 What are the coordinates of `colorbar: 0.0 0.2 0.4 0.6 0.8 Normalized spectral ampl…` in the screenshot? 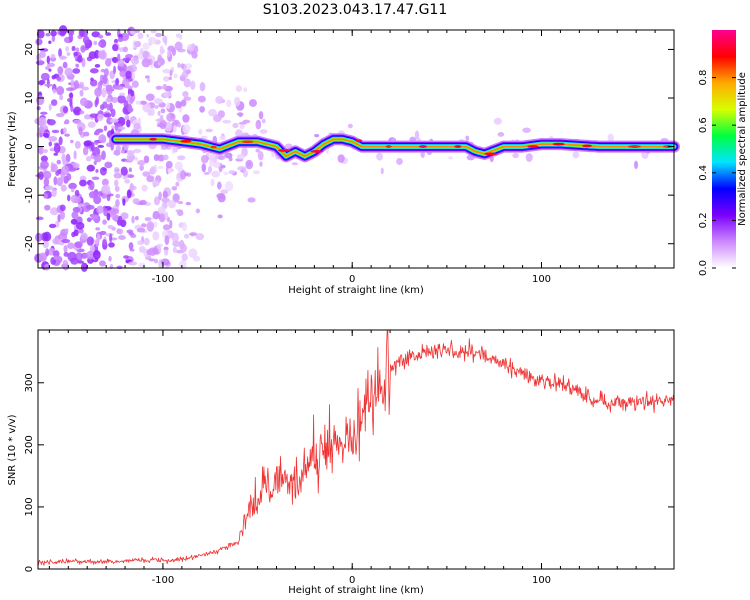 It's located at (723, 153).